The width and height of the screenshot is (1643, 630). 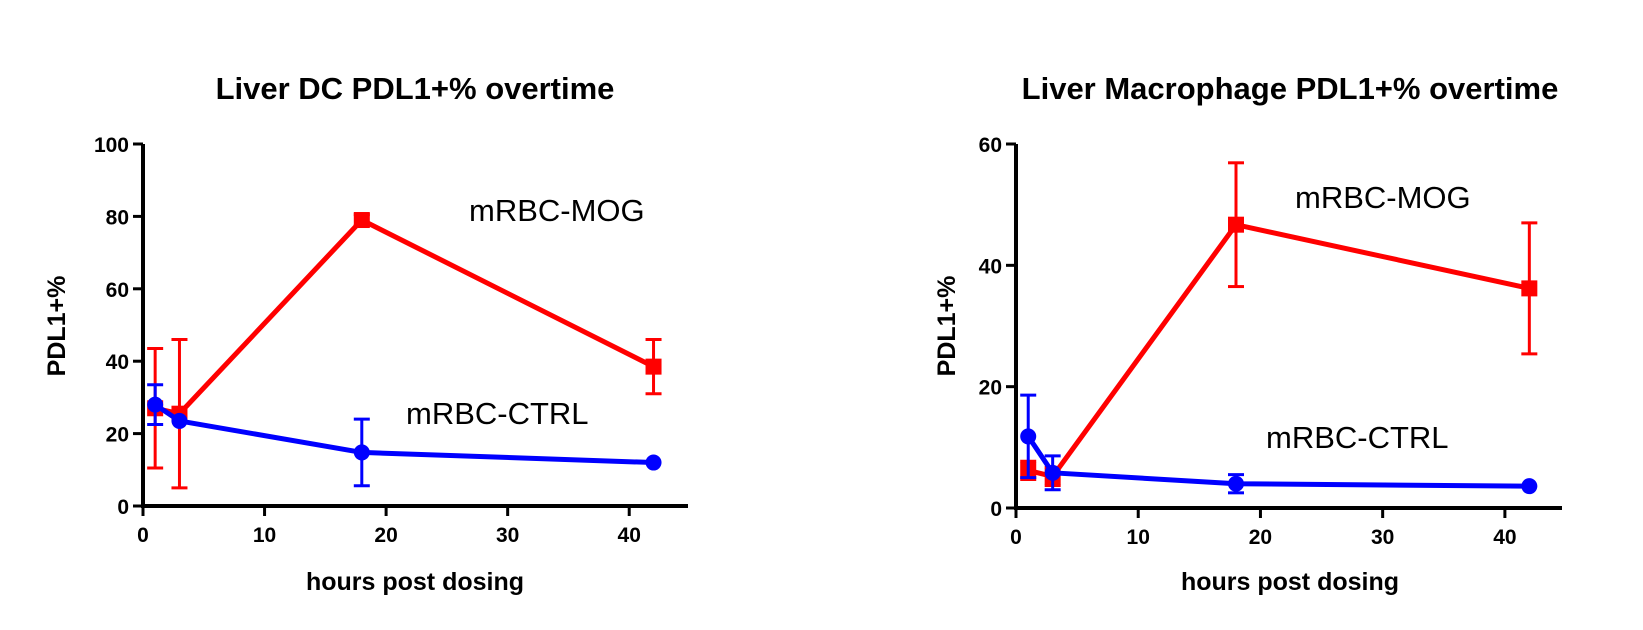 I want to click on y-tick-label: 100, so click(x=111, y=145).